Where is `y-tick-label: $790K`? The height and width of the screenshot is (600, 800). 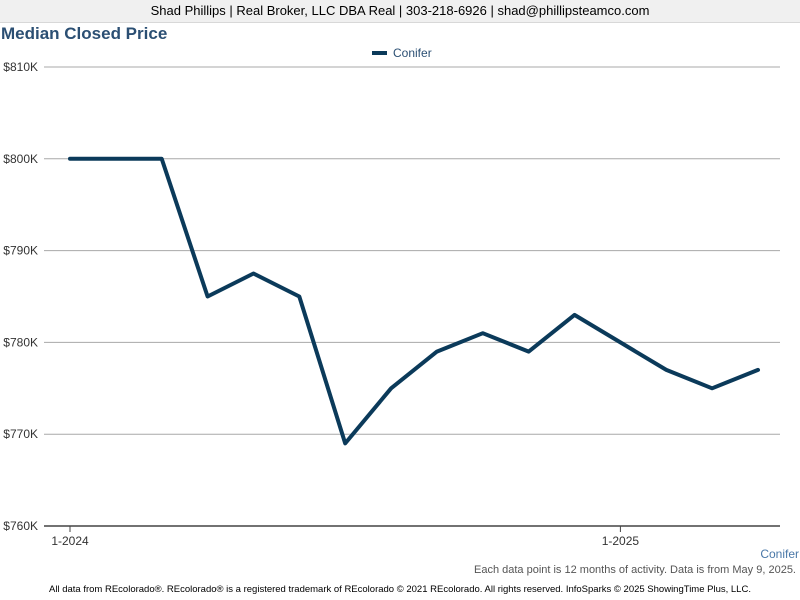 y-tick-label: $790K is located at coordinates (20, 251).